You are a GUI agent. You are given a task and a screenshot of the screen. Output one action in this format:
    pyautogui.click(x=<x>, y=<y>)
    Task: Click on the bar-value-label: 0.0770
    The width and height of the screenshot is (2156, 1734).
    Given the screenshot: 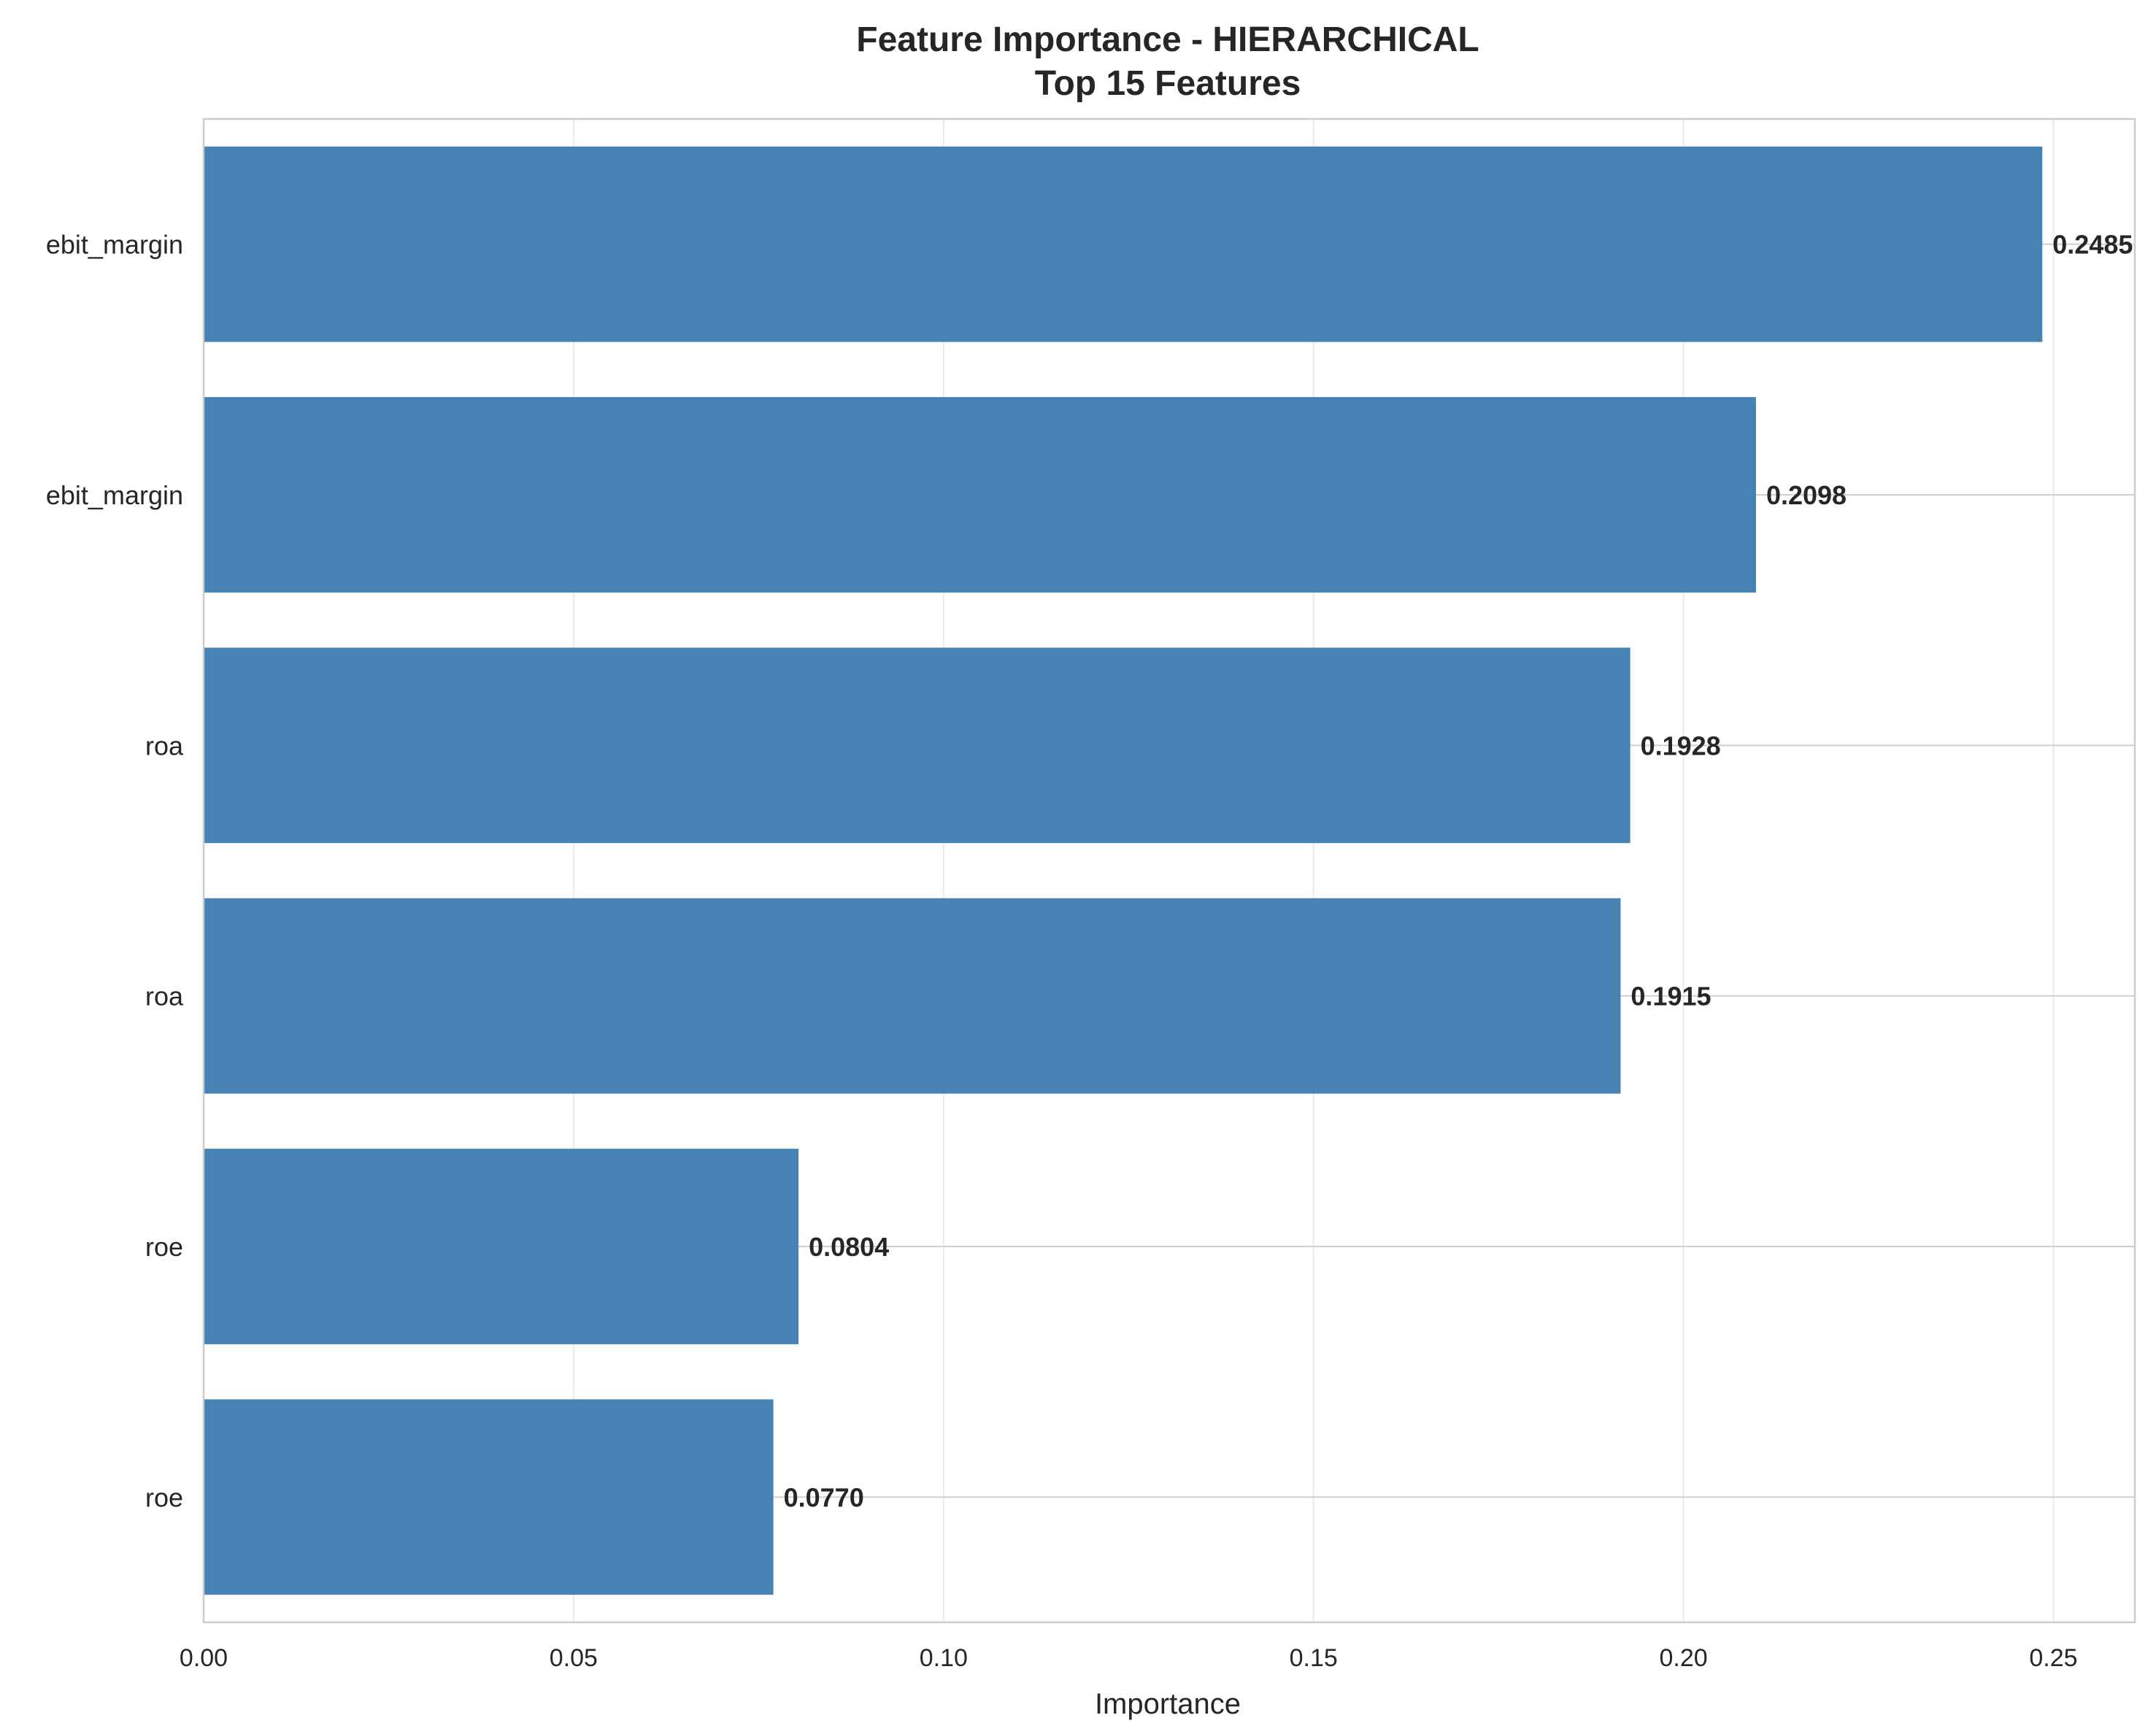 What is the action you would take?
    pyautogui.click(x=824, y=1497)
    